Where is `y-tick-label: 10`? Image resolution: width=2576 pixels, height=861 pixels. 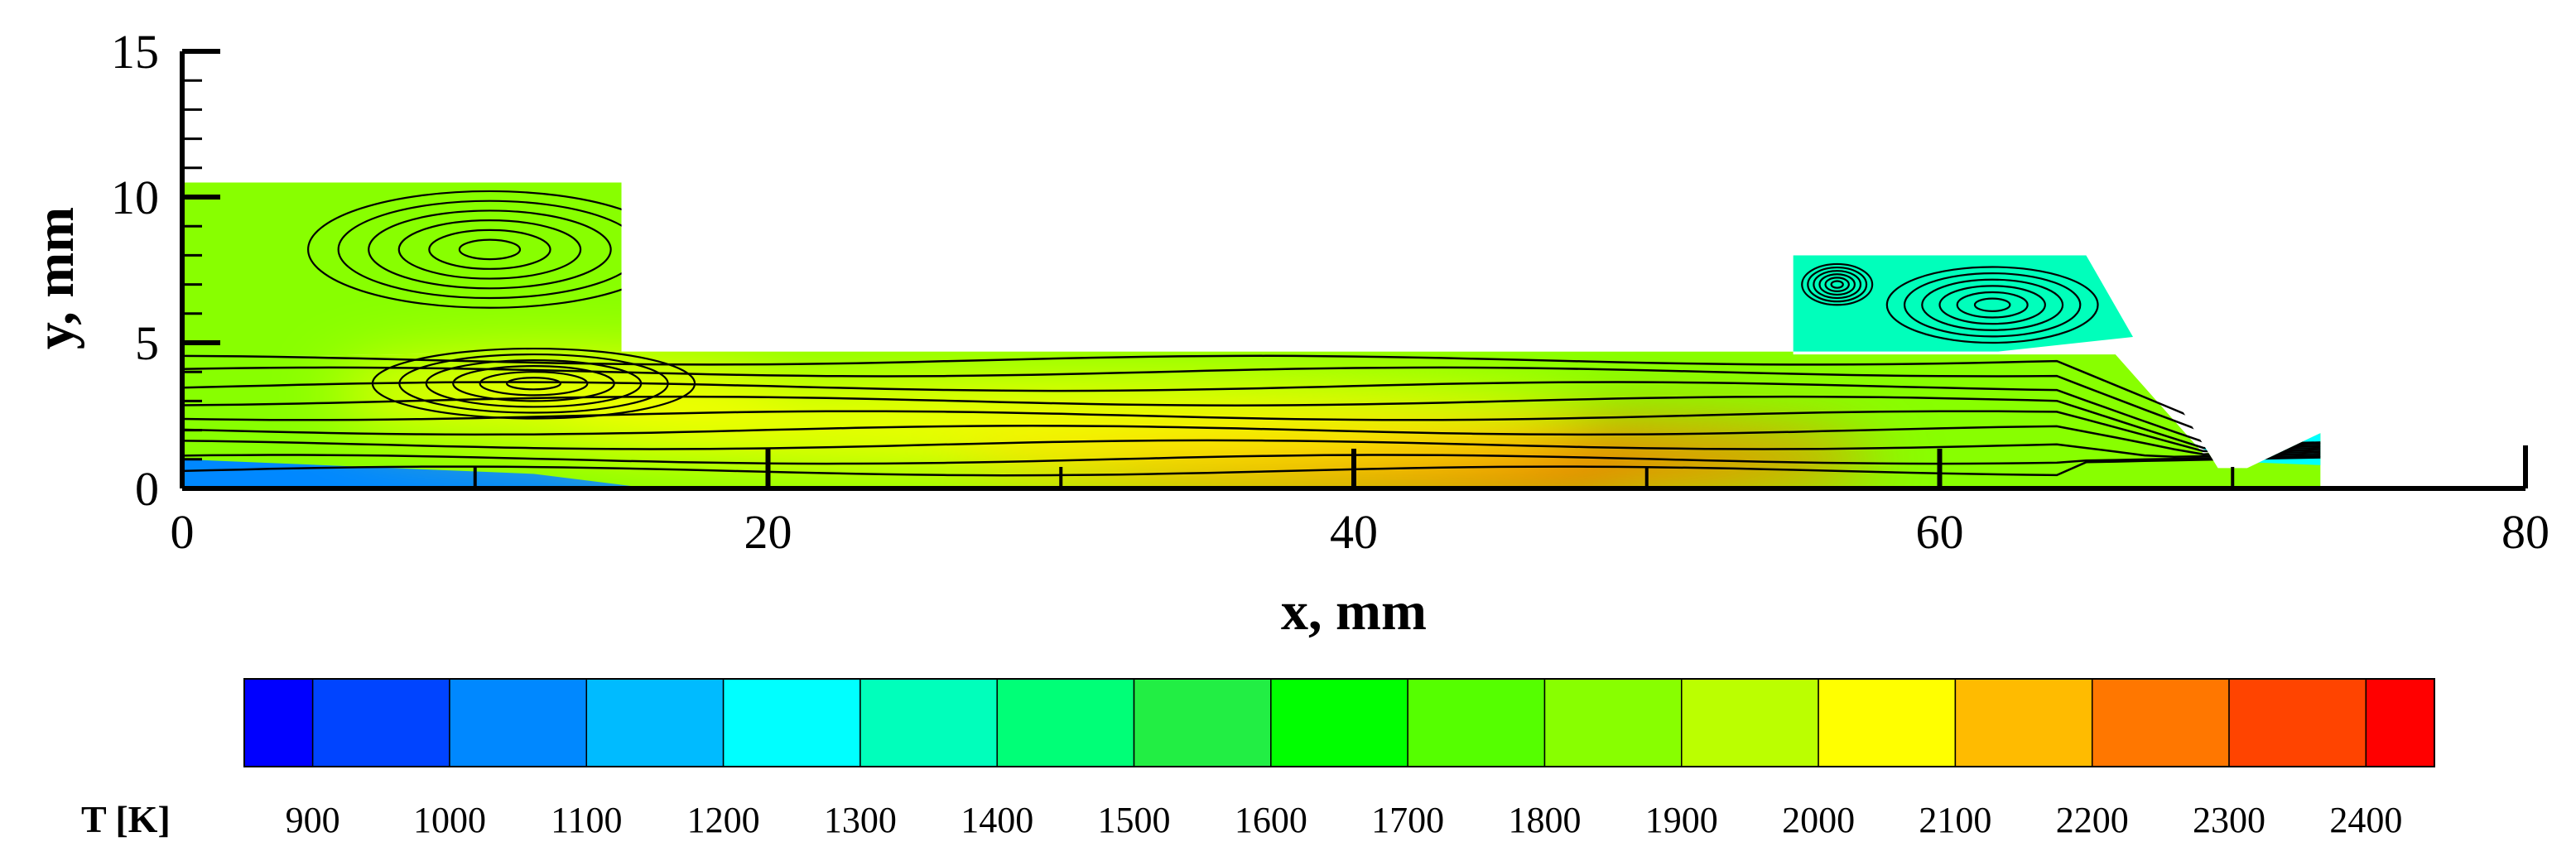 y-tick-label: 10 is located at coordinates (135, 197).